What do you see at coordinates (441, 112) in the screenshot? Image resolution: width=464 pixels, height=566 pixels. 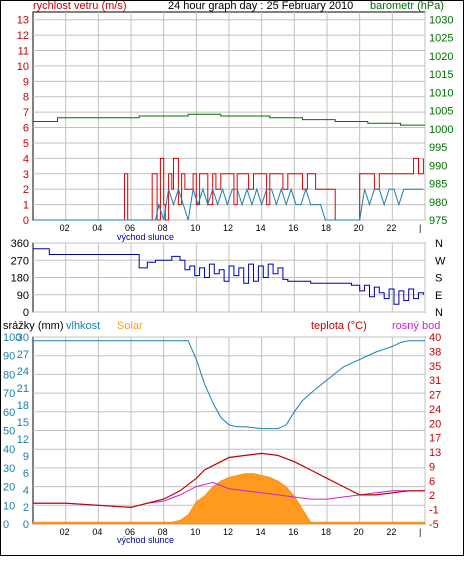 I see `pressure-tick-label: 1005` at bounding box center [441, 112].